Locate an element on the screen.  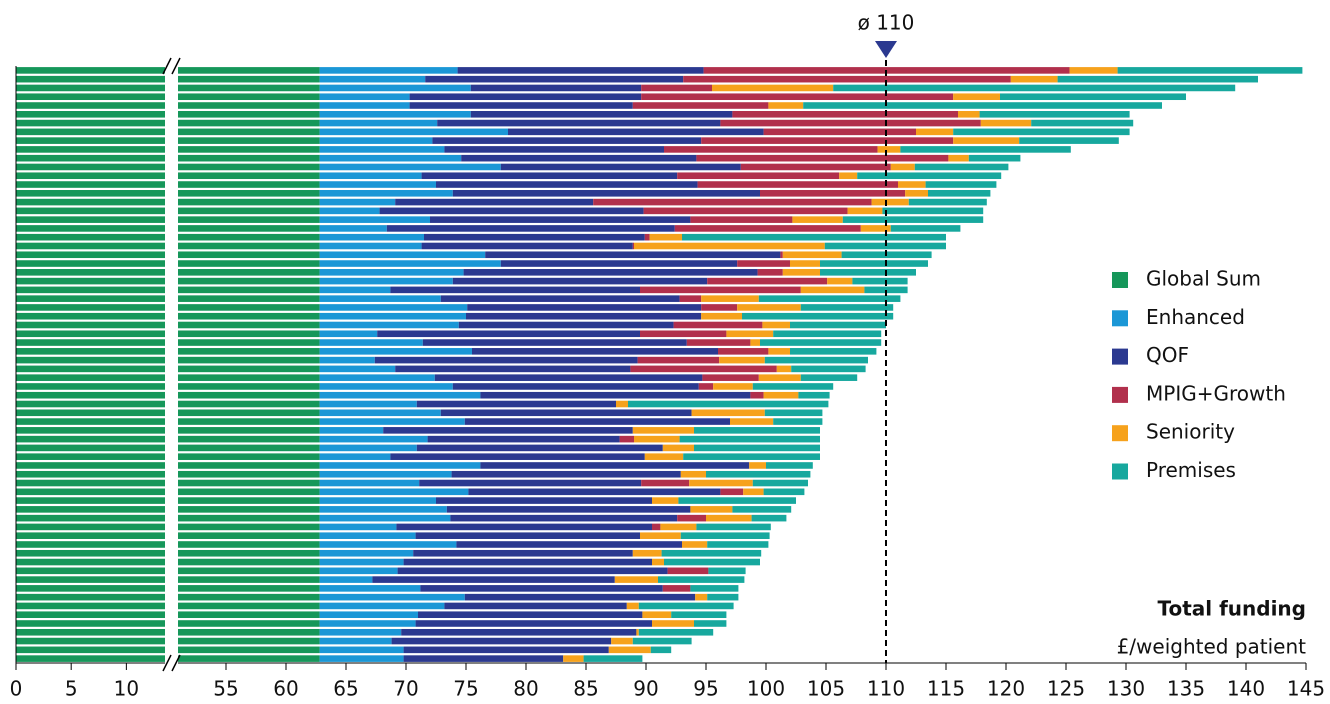
x-tick-label: 10 is located at coordinates (126, 689).